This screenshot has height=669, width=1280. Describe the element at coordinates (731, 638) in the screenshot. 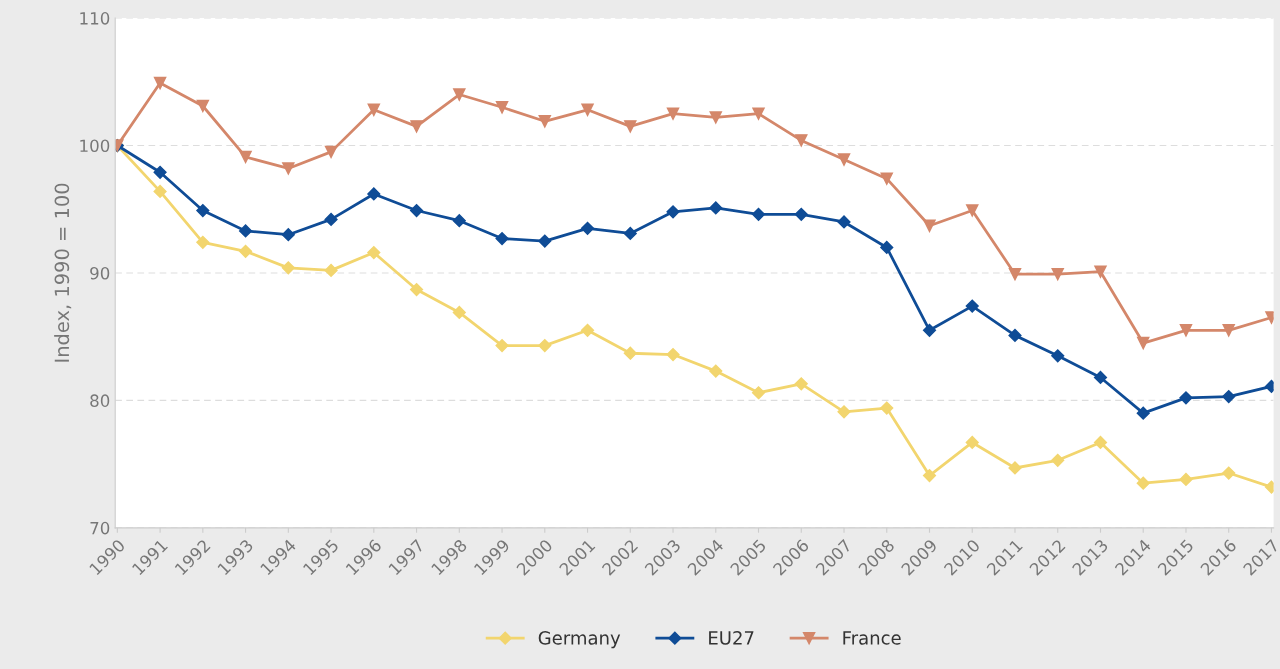

I see `legend-label: EU27` at that location.